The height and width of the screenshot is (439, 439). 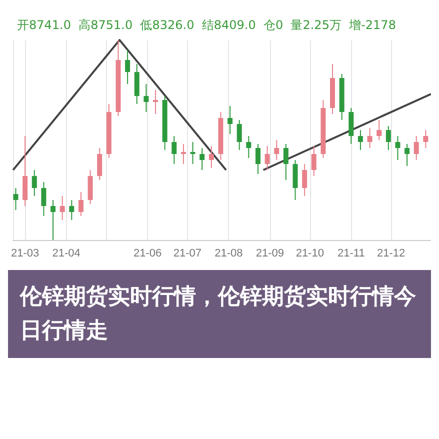 What do you see at coordinates (147, 254) in the screenshot?
I see `x-tick-label: 21-06` at bounding box center [147, 254].